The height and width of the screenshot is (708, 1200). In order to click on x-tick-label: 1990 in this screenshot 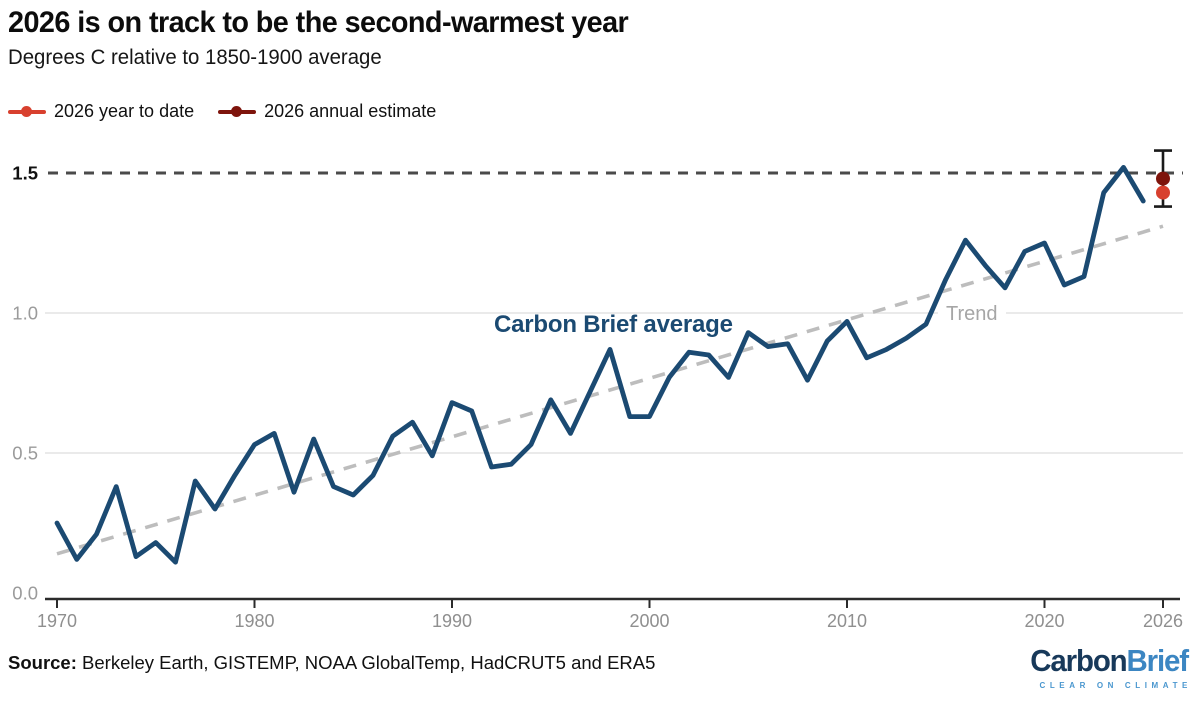, I will do `click(452, 621)`.